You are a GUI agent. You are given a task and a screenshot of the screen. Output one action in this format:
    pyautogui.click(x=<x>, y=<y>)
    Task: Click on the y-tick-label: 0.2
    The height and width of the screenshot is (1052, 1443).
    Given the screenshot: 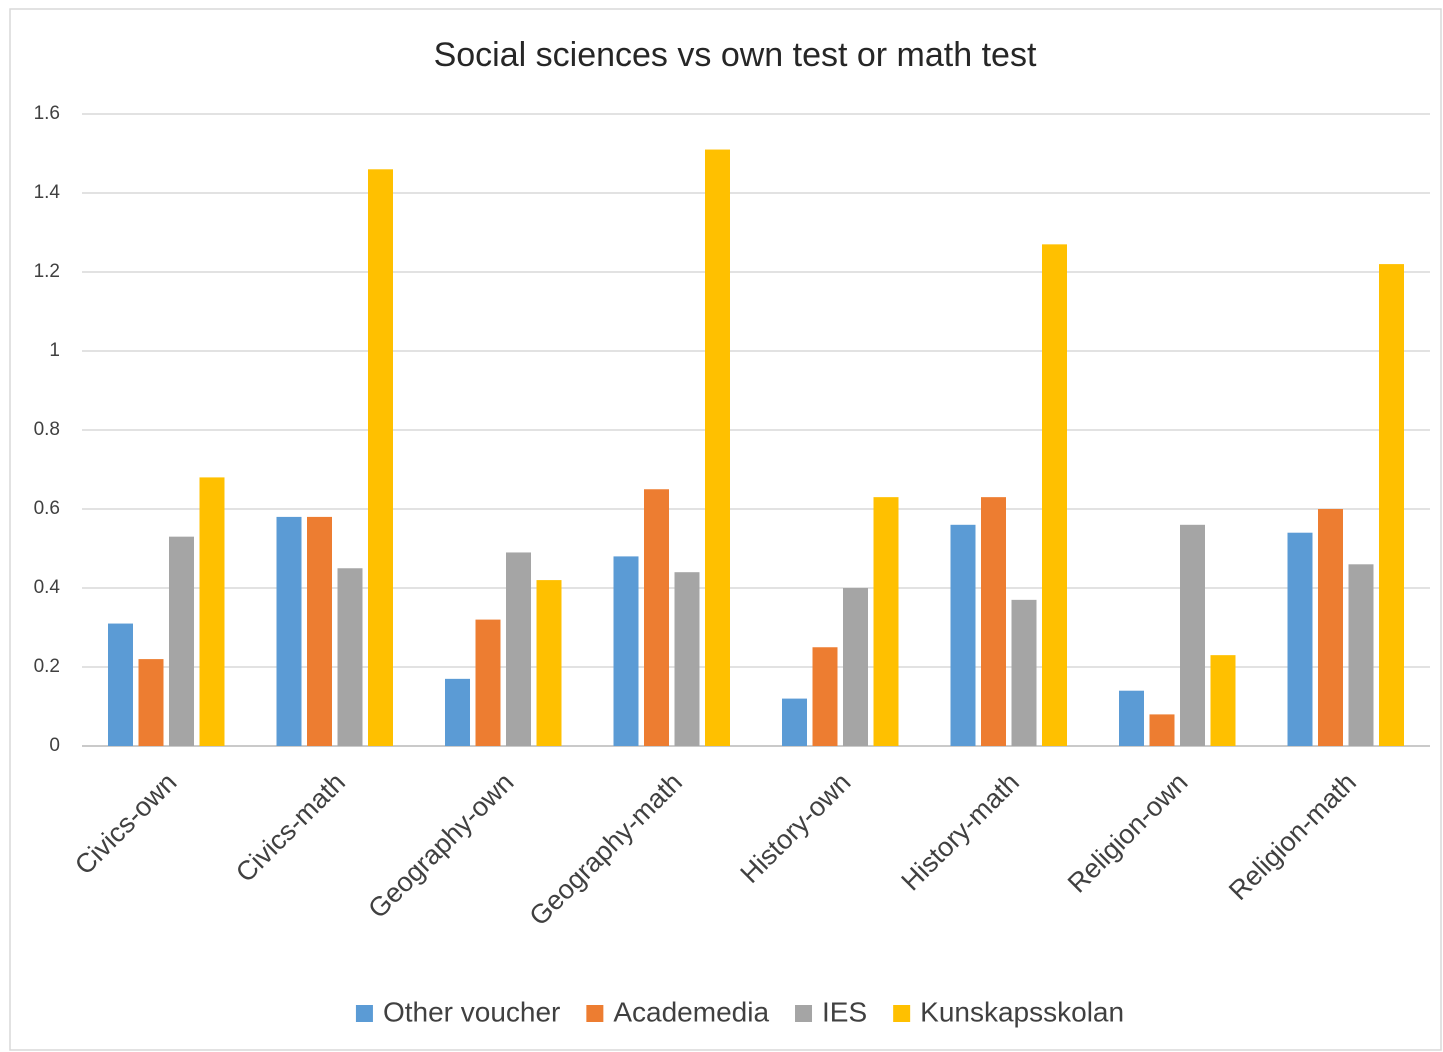 What is the action you would take?
    pyautogui.click(x=47, y=666)
    